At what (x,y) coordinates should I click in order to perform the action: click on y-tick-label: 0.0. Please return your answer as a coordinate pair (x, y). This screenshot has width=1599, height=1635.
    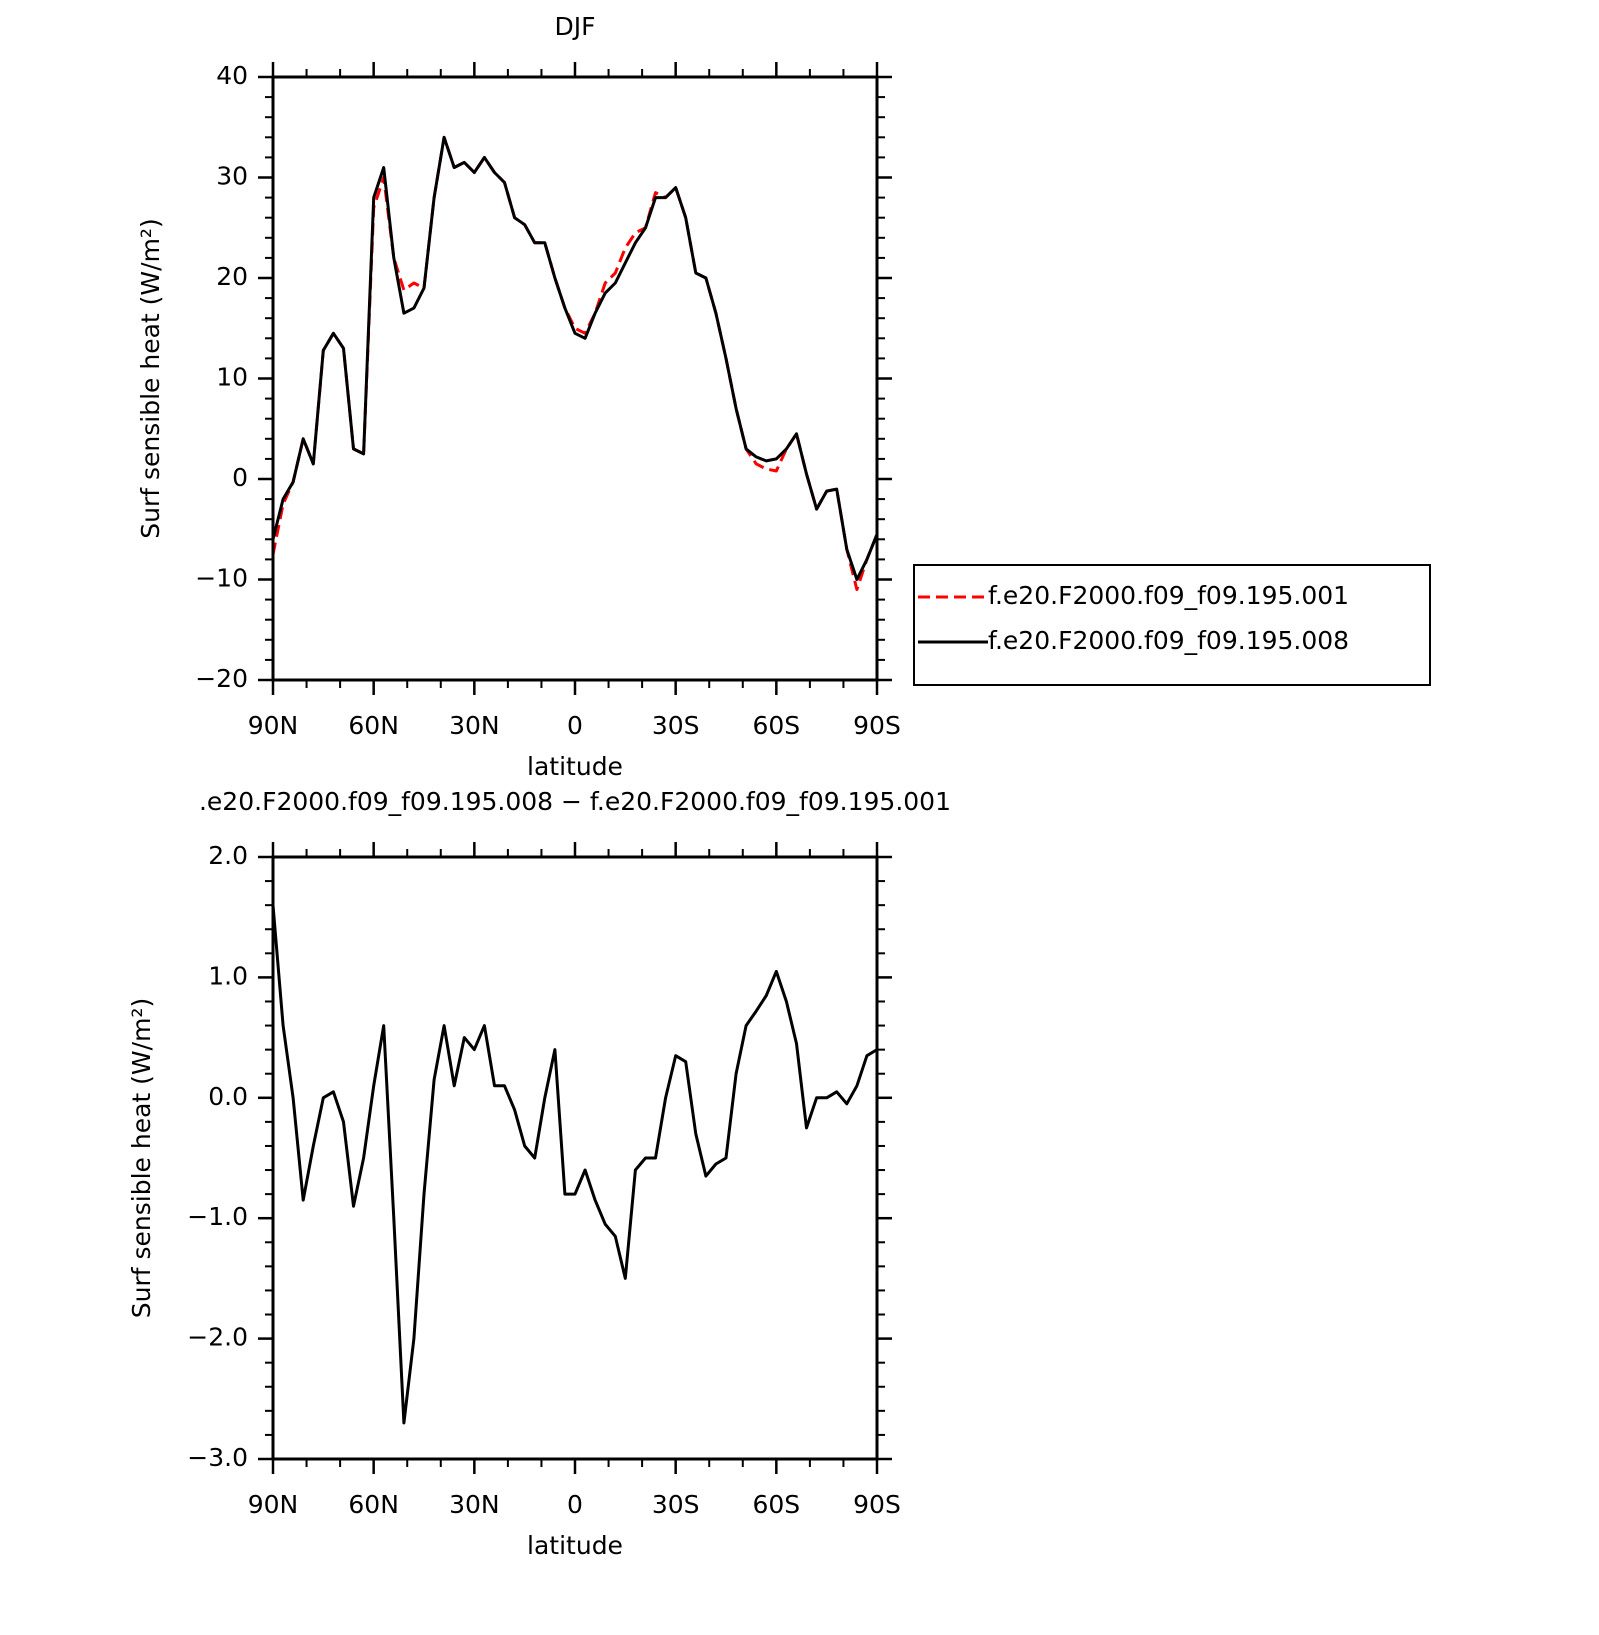
    Looking at the image, I should click on (228, 1096).